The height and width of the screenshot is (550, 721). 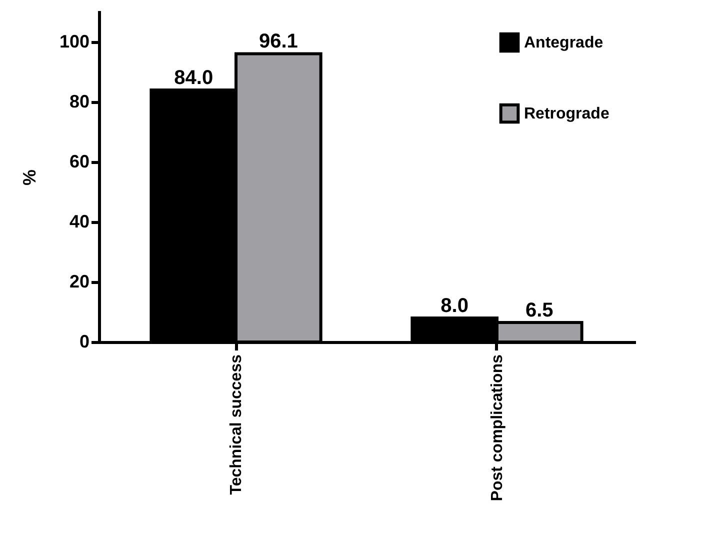 I want to click on y-tick-label: 0, so click(x=84, y=342).